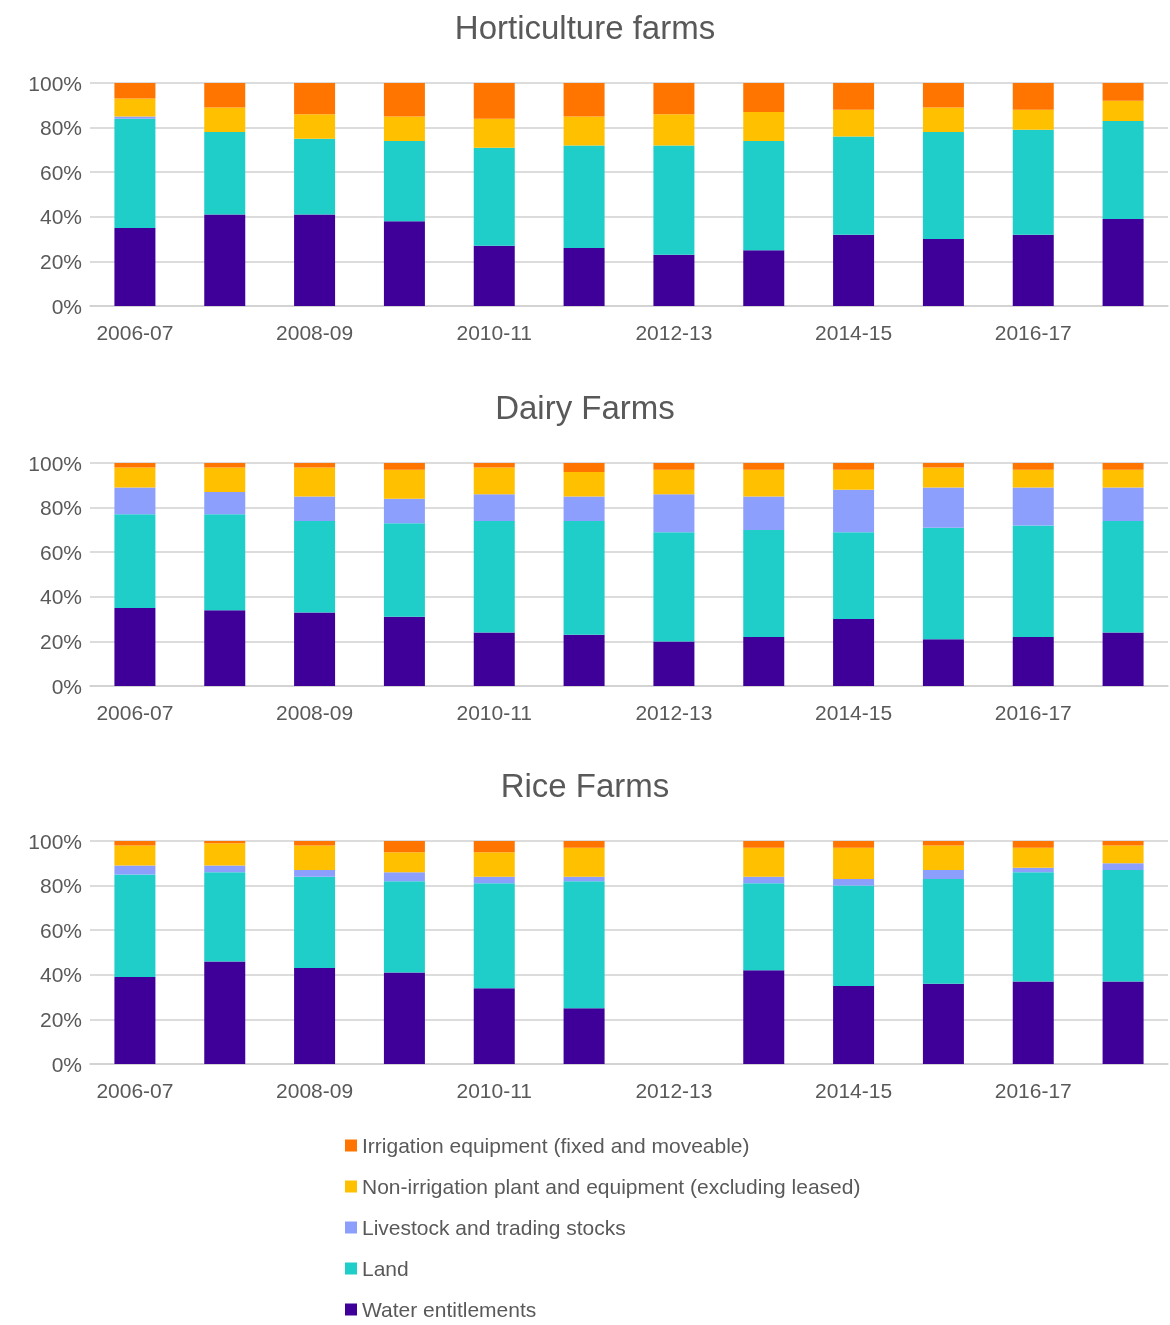 This screenshot has width=1170, height=1325. I want to click on y-tick-label: 0%, so click(66, 306).